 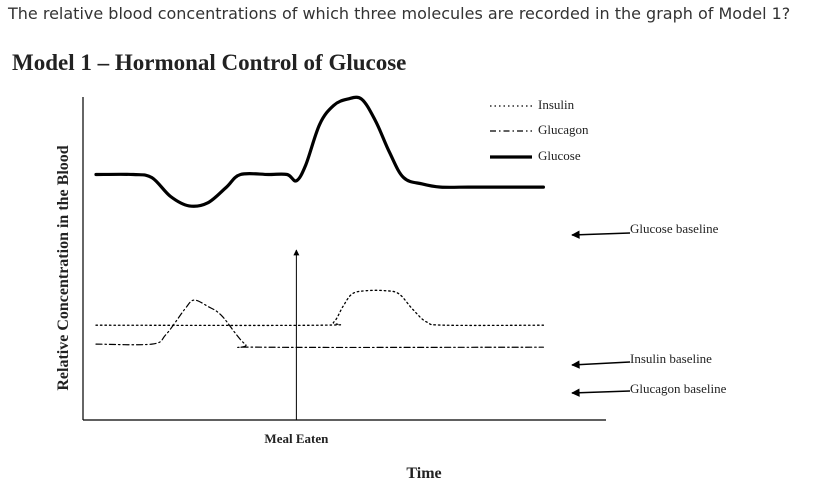 I want to click on legend: Insulin Glucagon Glucose, so click(x=539, y=130).